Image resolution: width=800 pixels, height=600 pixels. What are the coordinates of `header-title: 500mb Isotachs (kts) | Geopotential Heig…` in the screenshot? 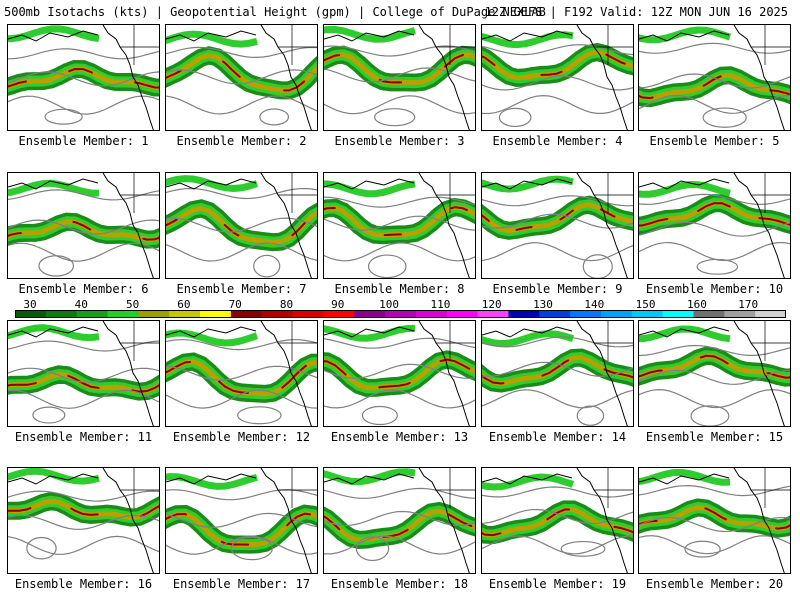 It's located at (275, 12).